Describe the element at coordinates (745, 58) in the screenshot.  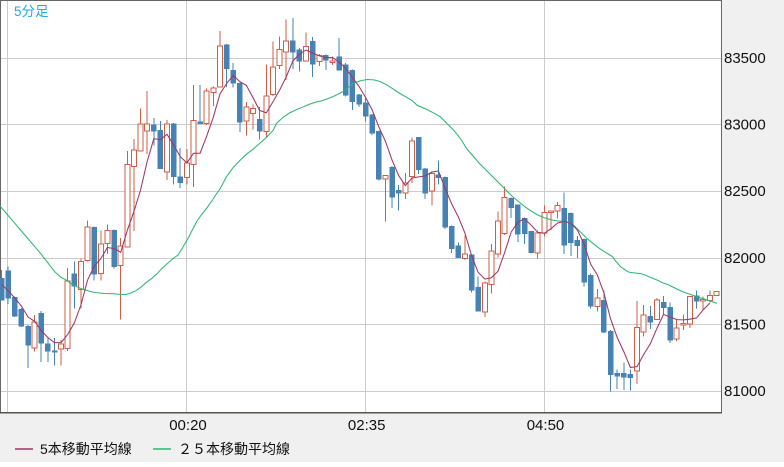
I see `svg-text: 83500` at that location.